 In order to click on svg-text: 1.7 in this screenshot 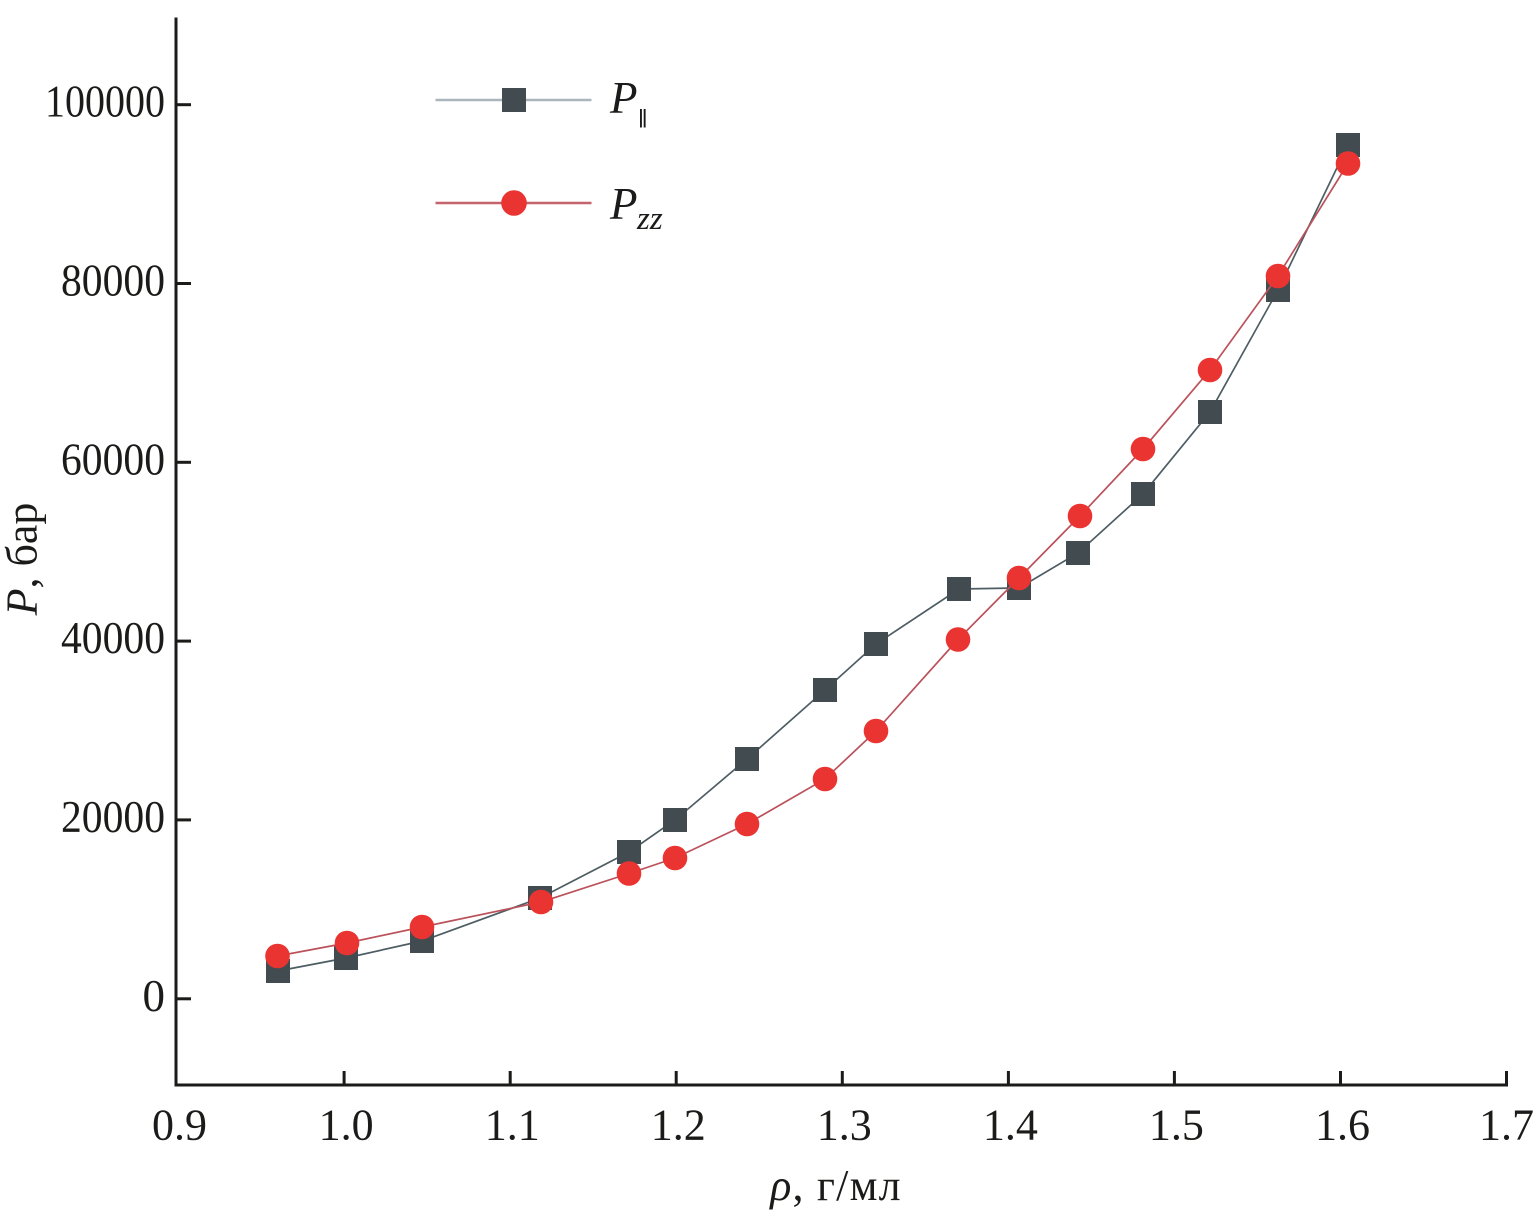, I will do `click(1506, 1125)`.